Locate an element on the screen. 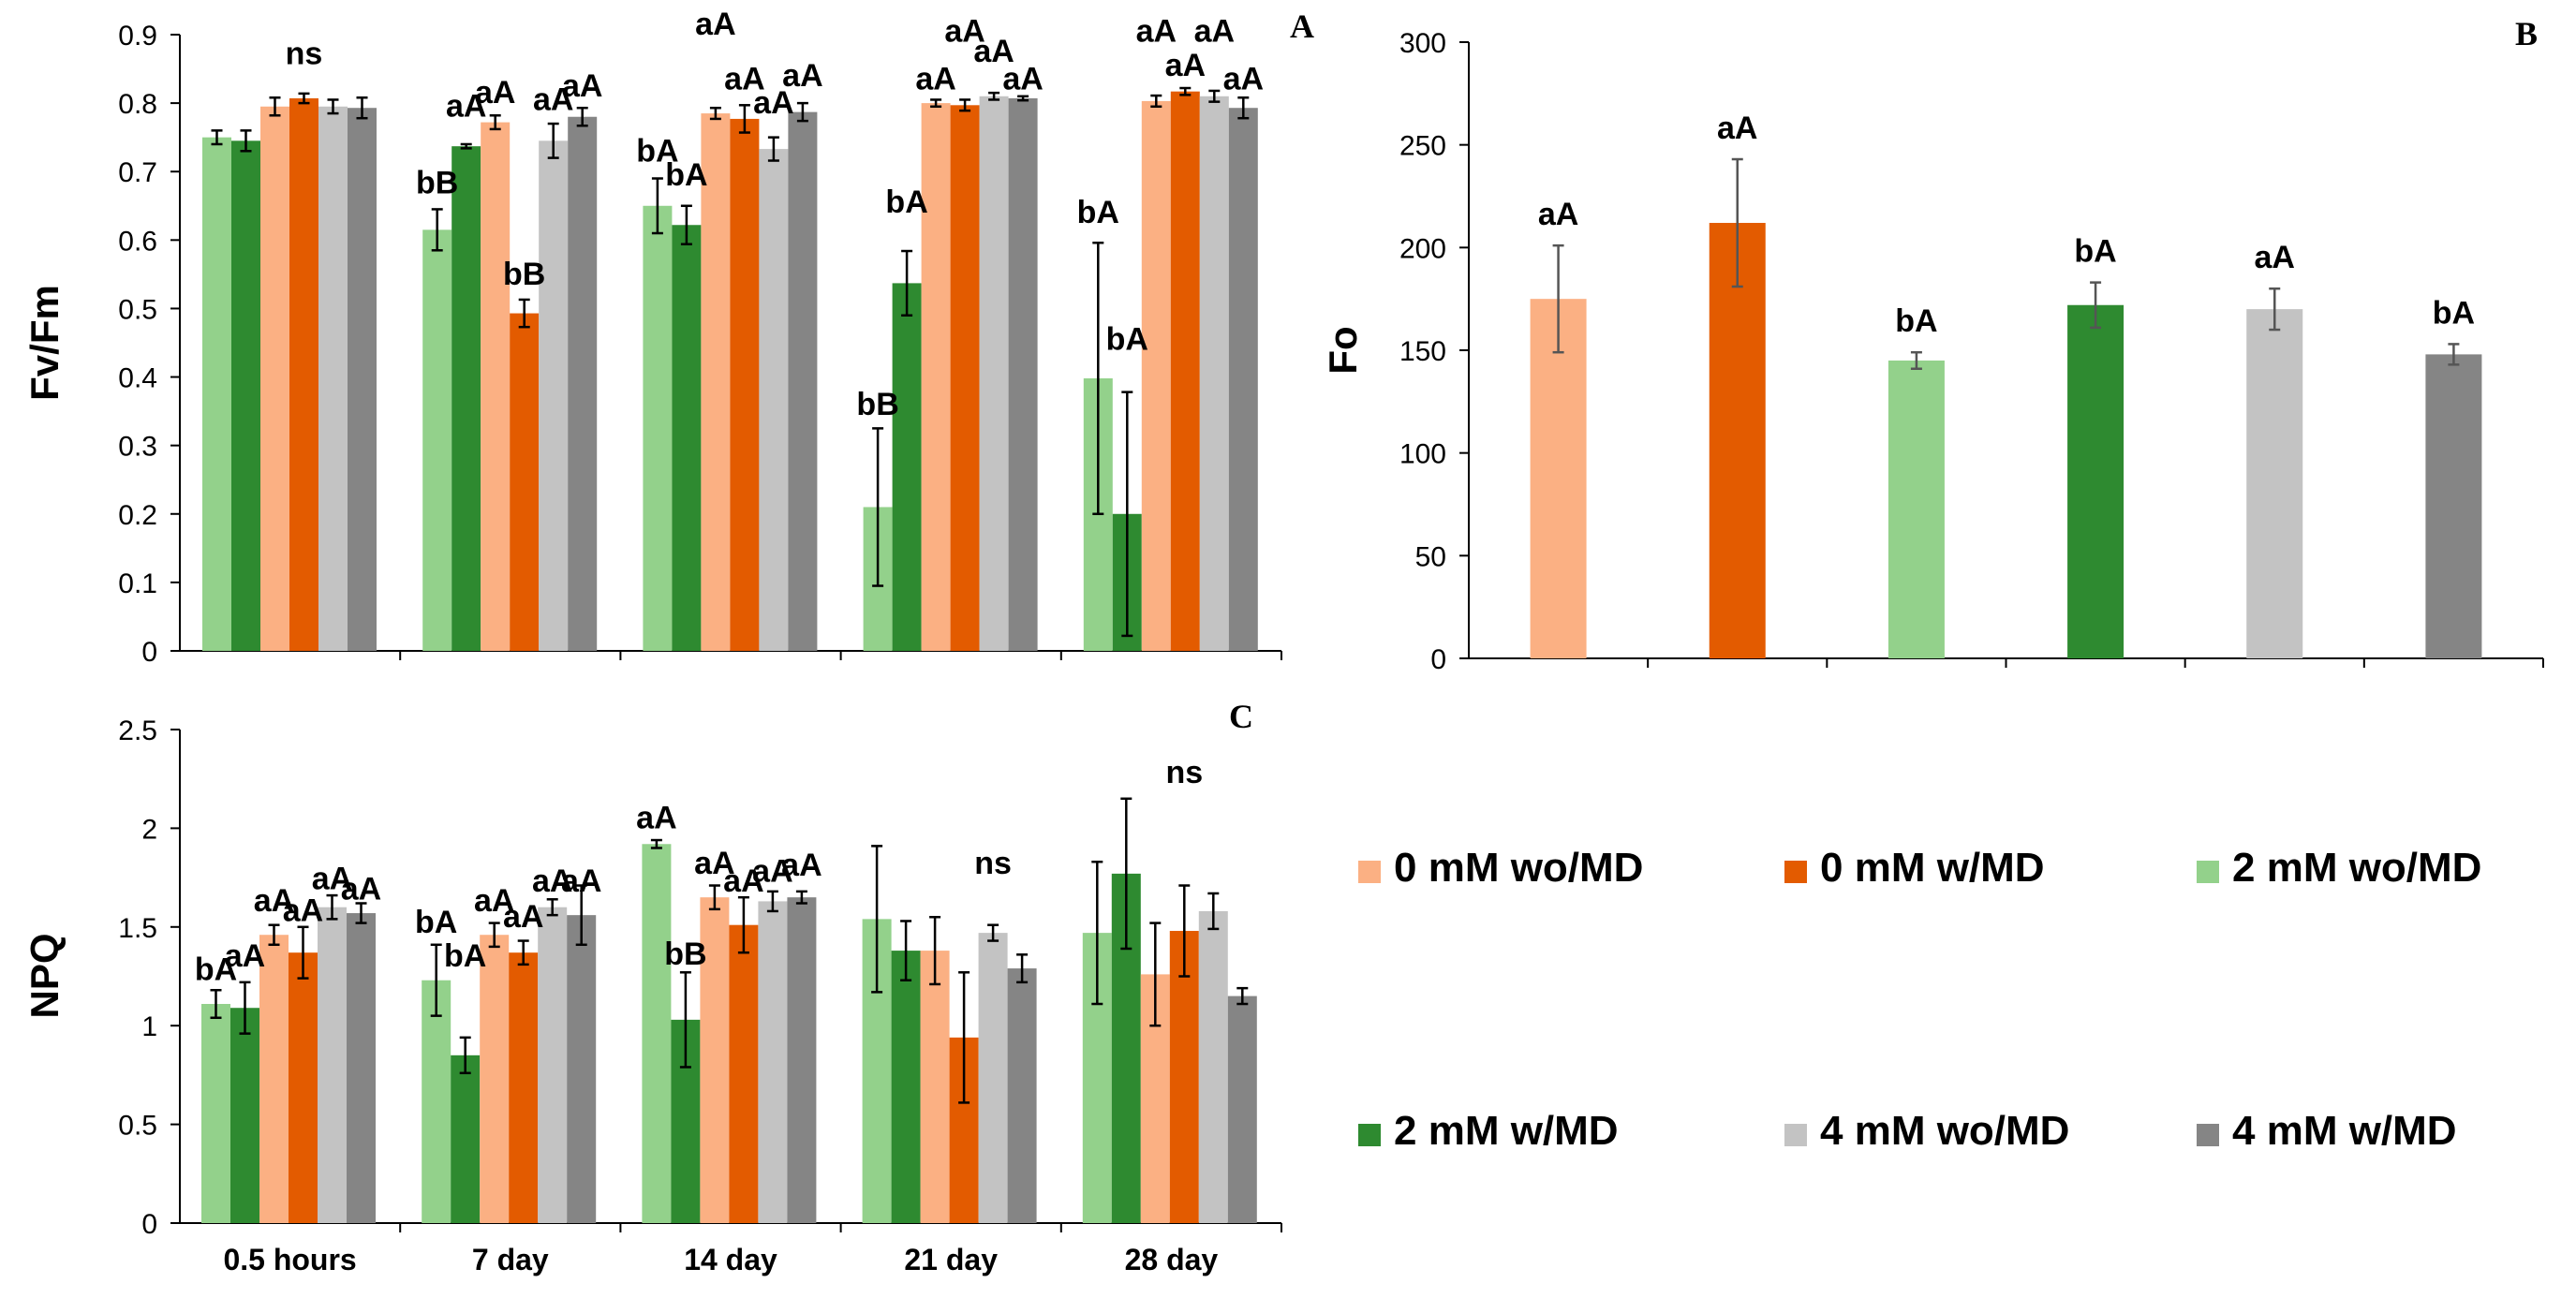 This screenshot has width=2576, height=1298. legend-swatch-0-mm-wo-md is located at coordinates (1369, 872).